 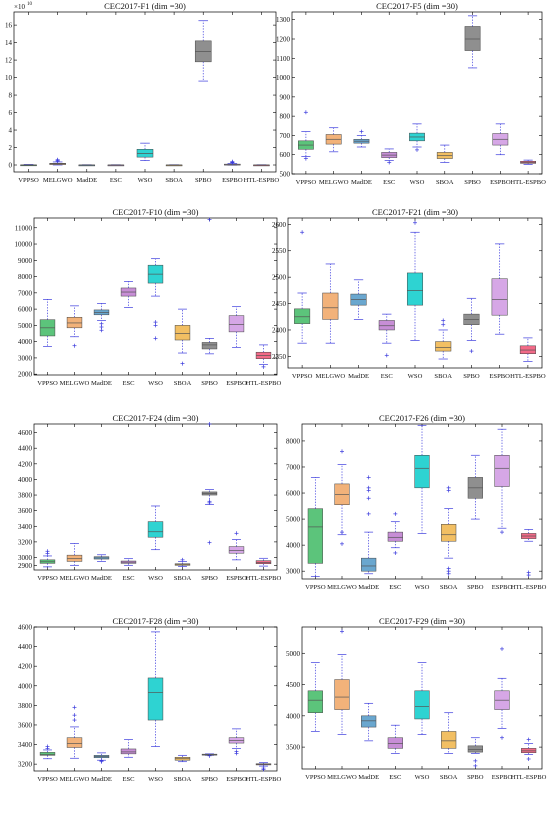 What do you see at coordinates (475, 487) in the screenshot?
I see `box-spbo` at bounding box center [475, 487].